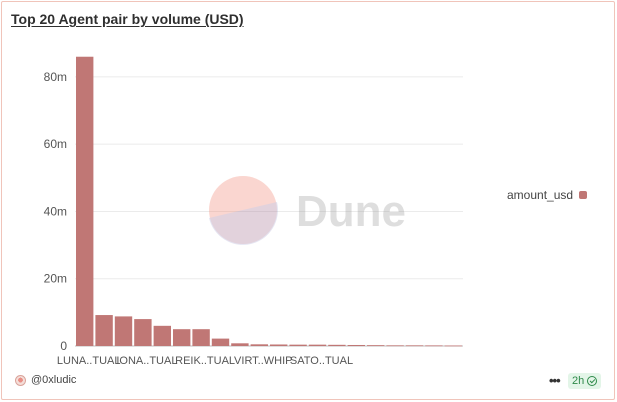 The image size is (617, 402). I want to click on legend-label: amount_usd, so click(540, 195).